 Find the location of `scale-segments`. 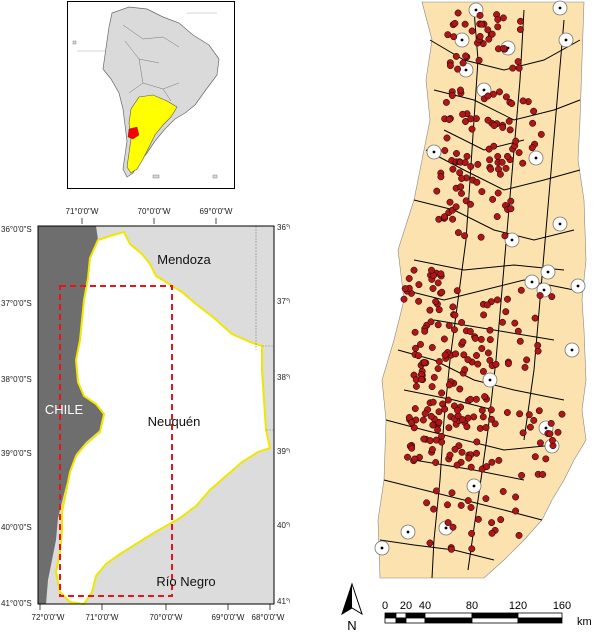

scale-segments is located at coordinates (473, 618).